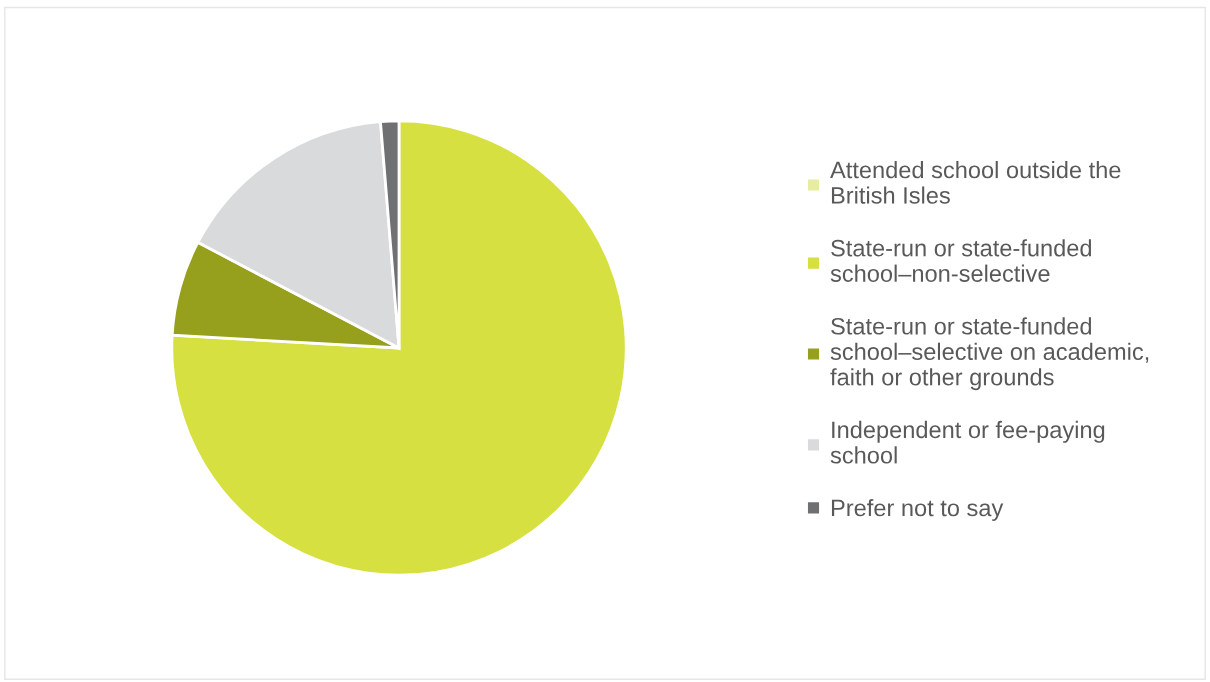 Image resolution: width=1210 pixels, height=682 pixels. What do you see at coordinates (989, 354) in the screenshot?
I see `legend-label: State-run or state-funded school–selective on academic, faith or other grounds` at bounding box center [989, 354].